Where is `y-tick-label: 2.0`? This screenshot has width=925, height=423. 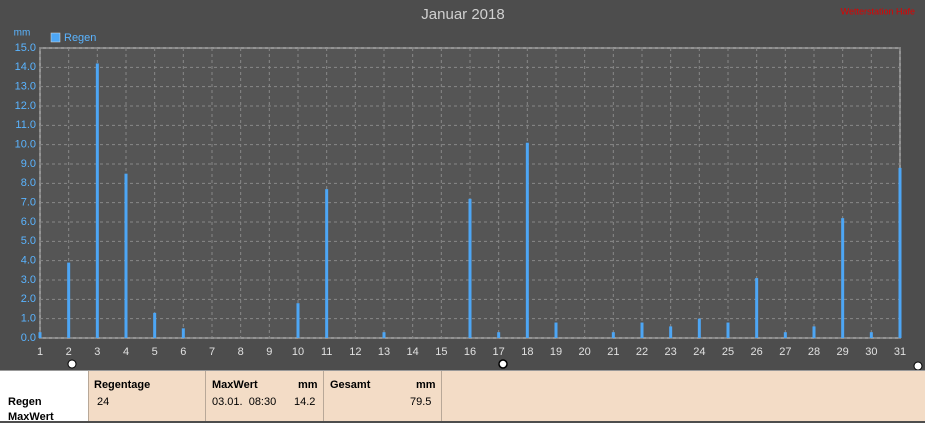
y-tick-label: 2.0 is located at coordinates (28, 299).